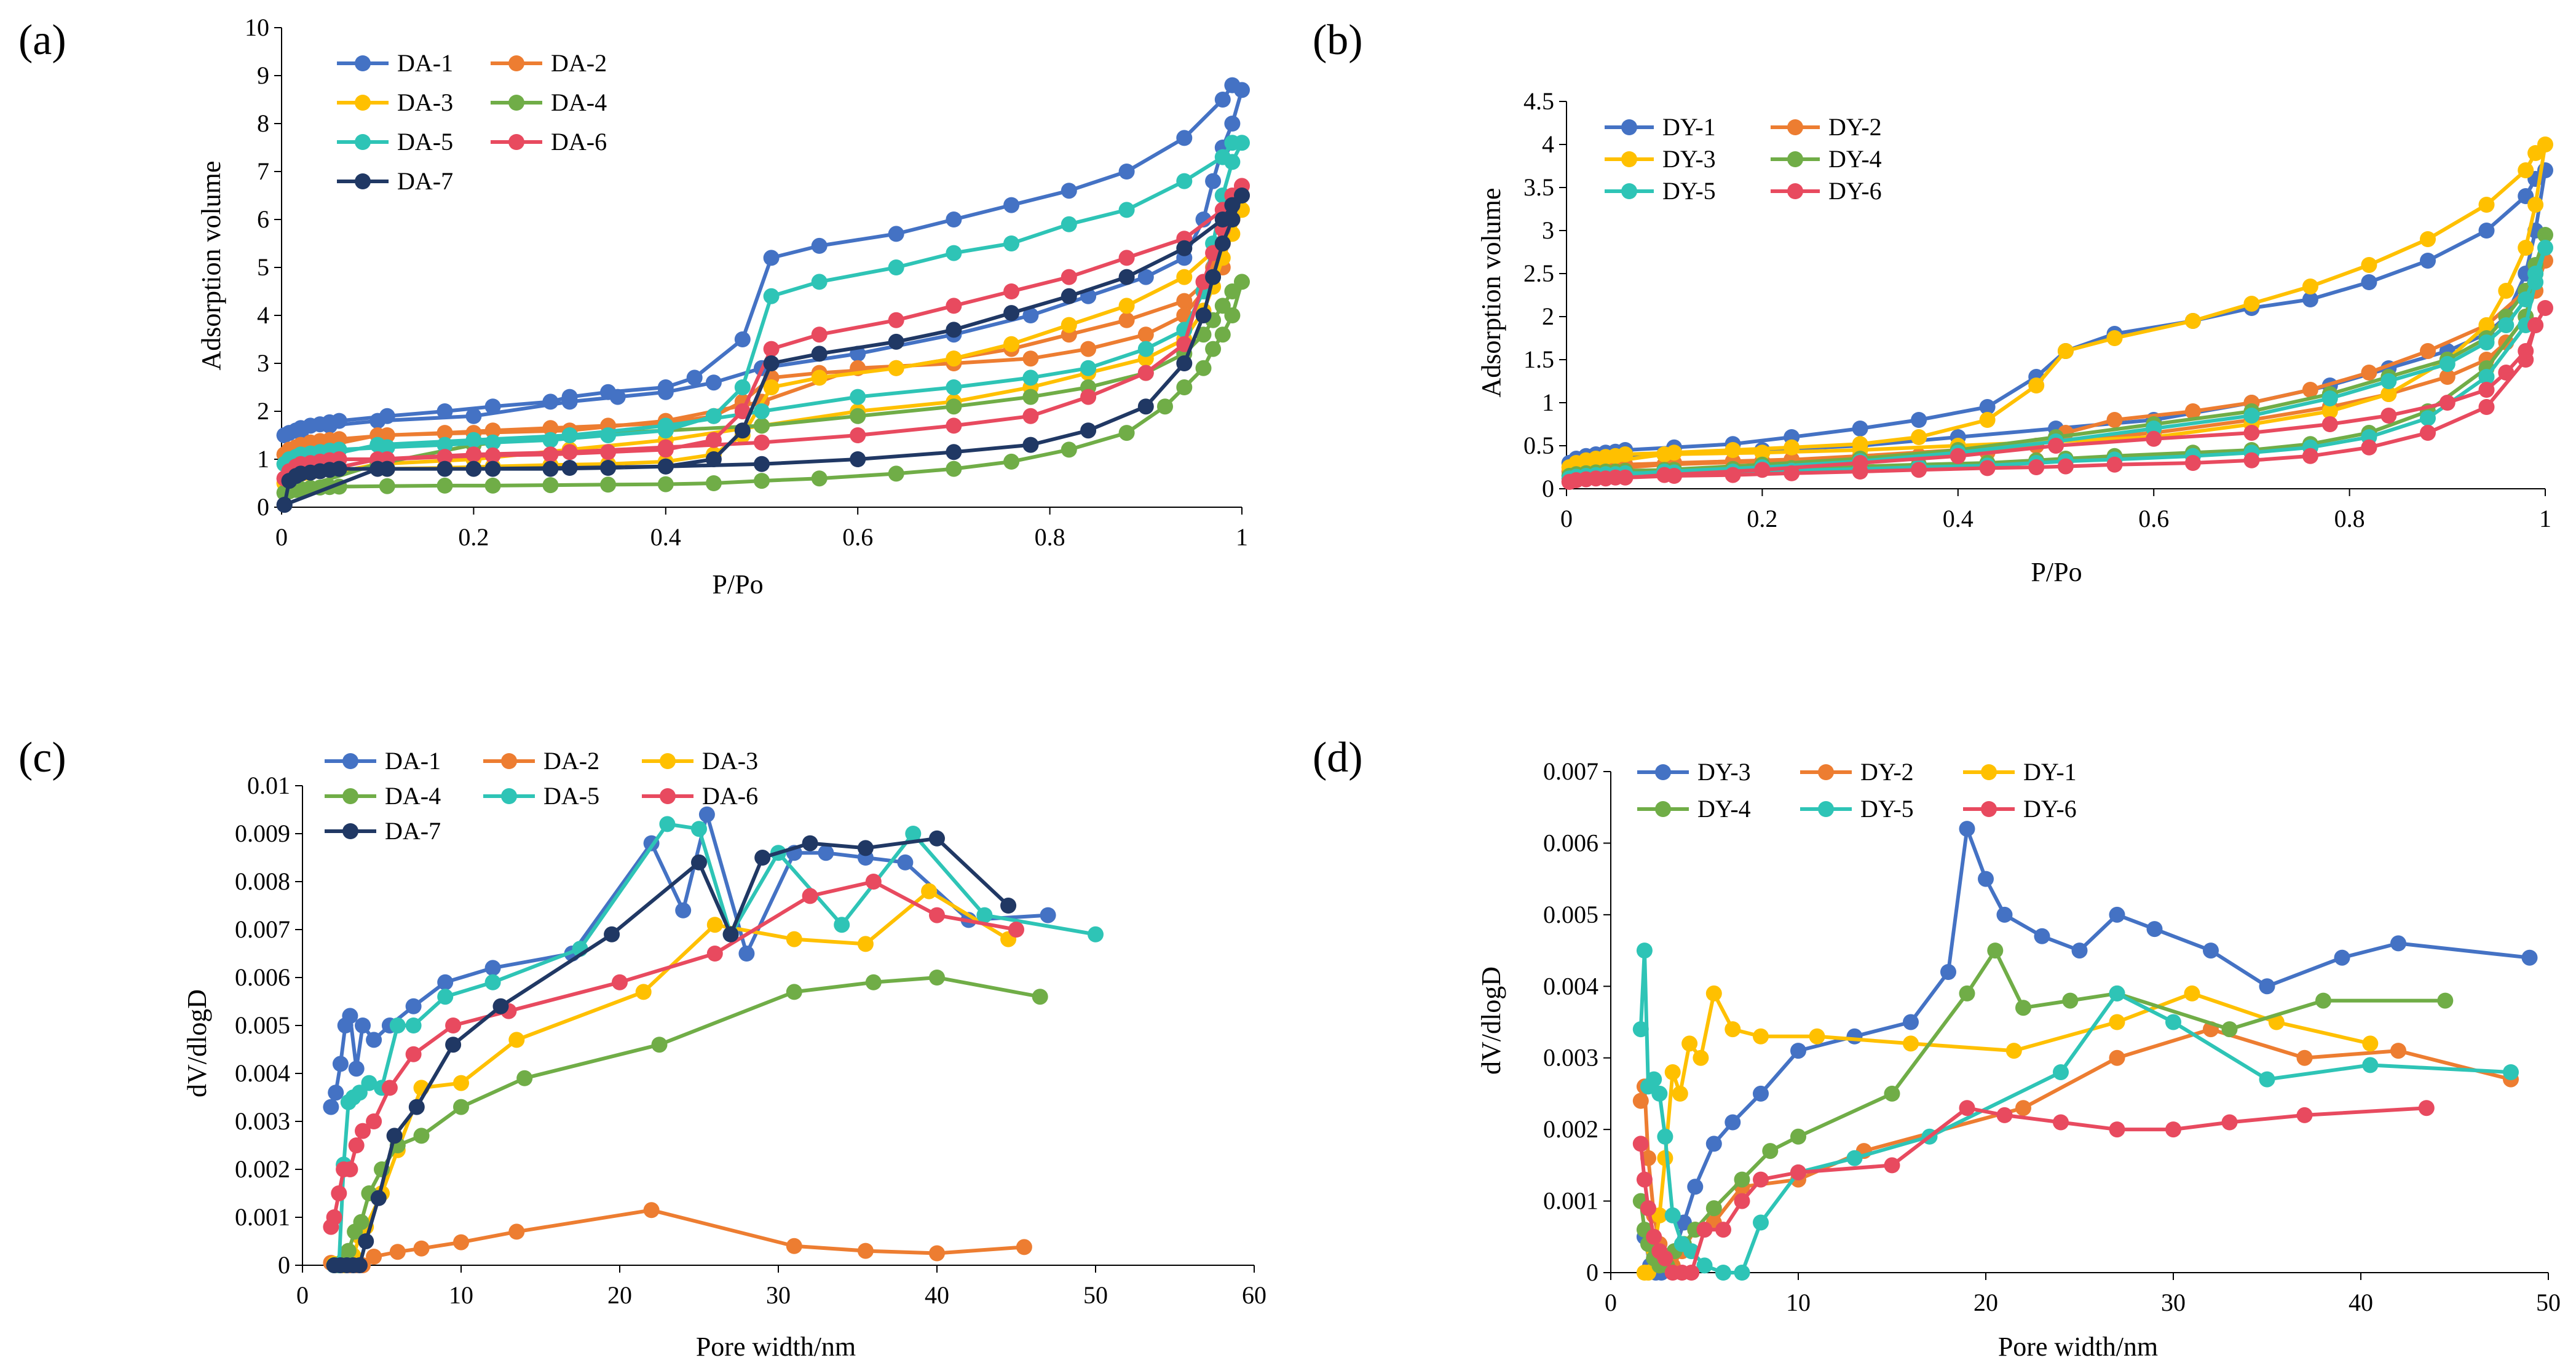 This screenshot has width=2576, height=1371. Describe the element at coordinates (1958, 518) in the screenshot. I see `x-tick-label: 0.4` at that location.